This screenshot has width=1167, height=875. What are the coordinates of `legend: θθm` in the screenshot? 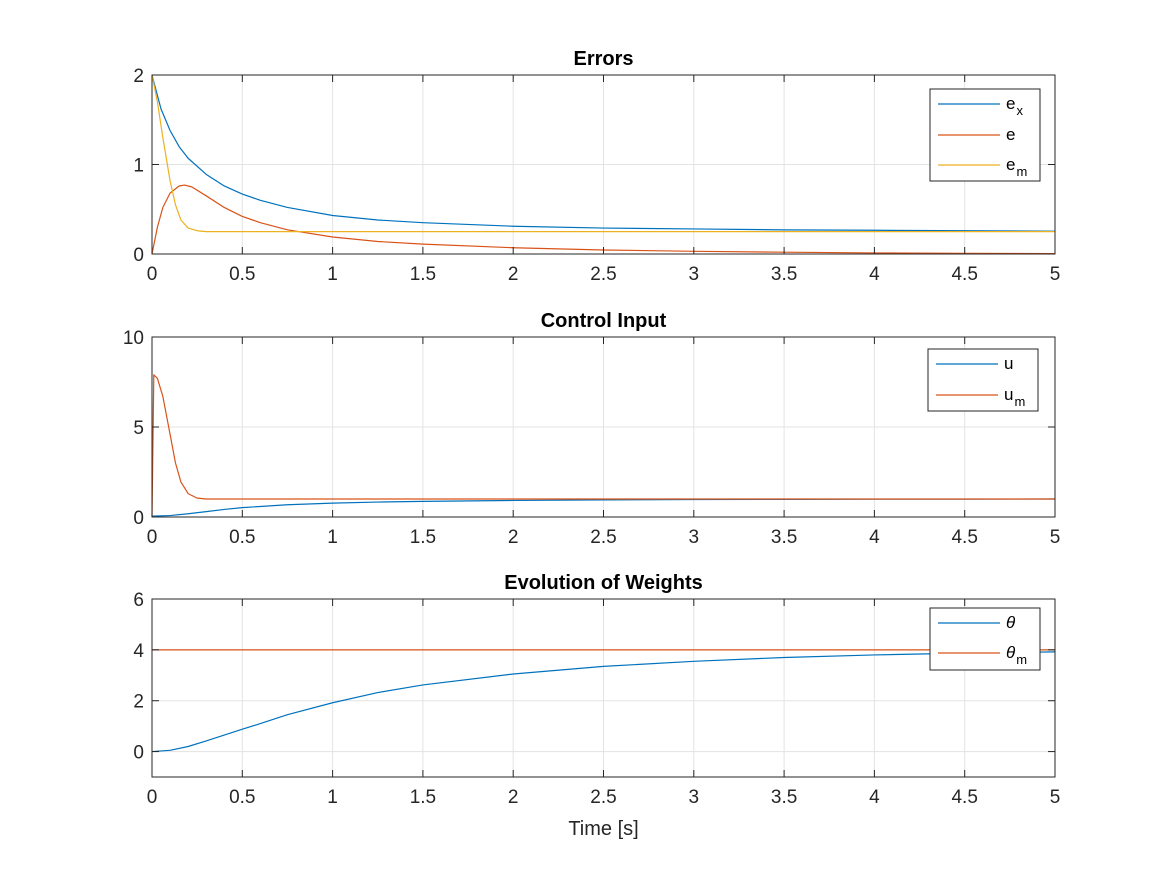 It's located at (985, 639).